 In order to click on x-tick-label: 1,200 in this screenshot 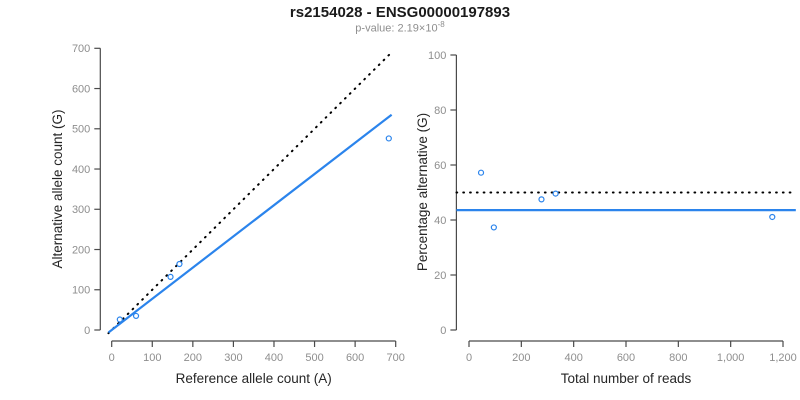, I will do `click(783, 358)`.